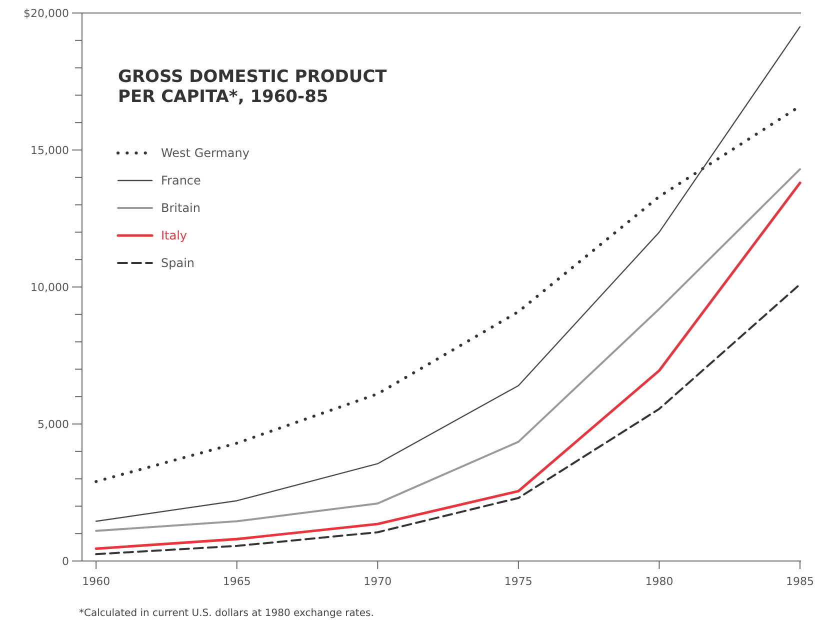  What do you see at coordinates (236, 581) in the screenshot?
I see `x-tick-label: 1965` at bounding box center [236, 581].